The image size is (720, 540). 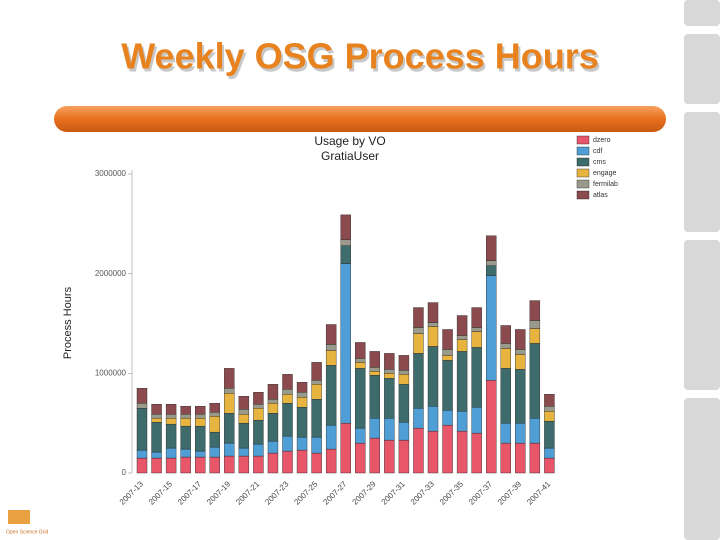 I want to click on legend-label: cdf, so click(x=597, y=151).